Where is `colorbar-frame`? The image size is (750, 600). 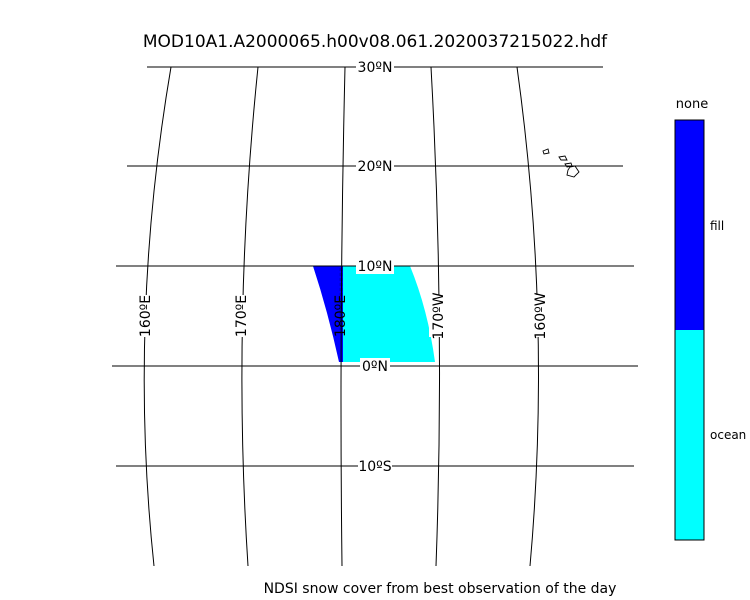
colorbar-frame is located at coordinates (689, 330).